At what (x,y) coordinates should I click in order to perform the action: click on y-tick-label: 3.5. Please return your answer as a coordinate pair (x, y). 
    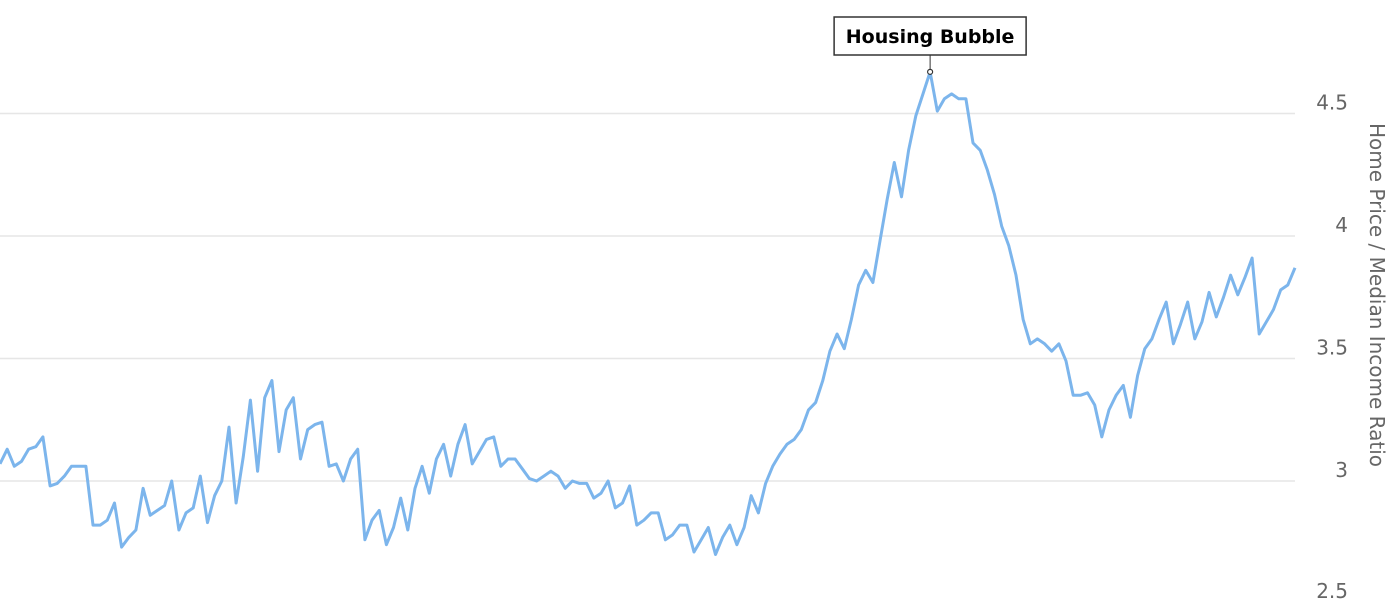
    Looking at the image, I should click on (1332, 348).